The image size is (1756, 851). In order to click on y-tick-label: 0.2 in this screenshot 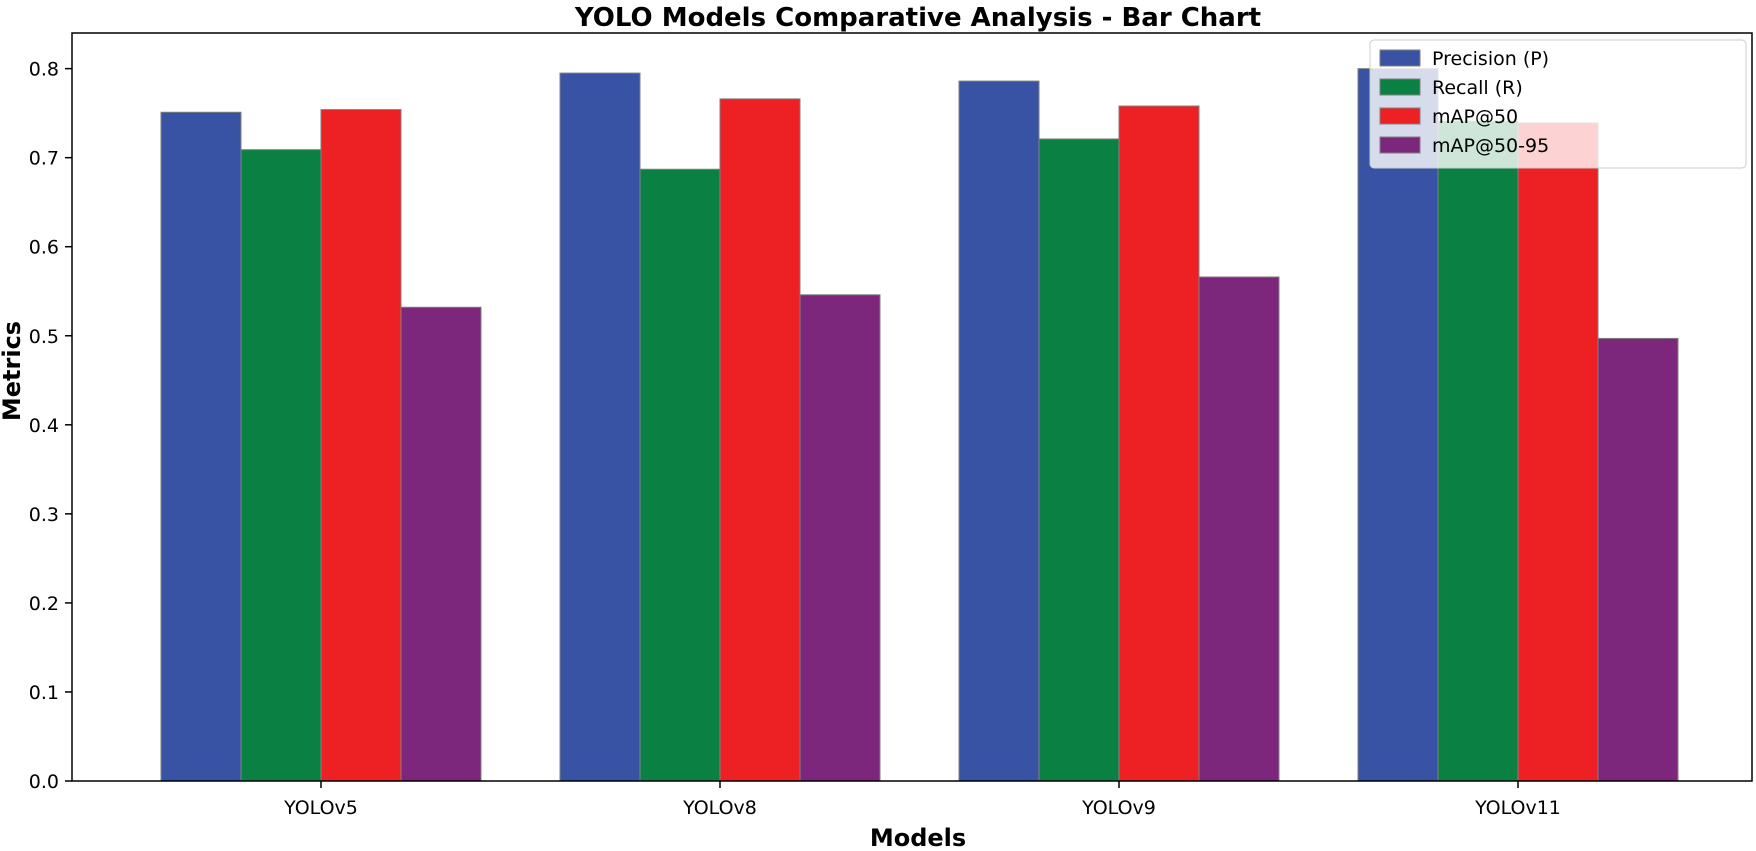, I will do `click(44, 604)`.